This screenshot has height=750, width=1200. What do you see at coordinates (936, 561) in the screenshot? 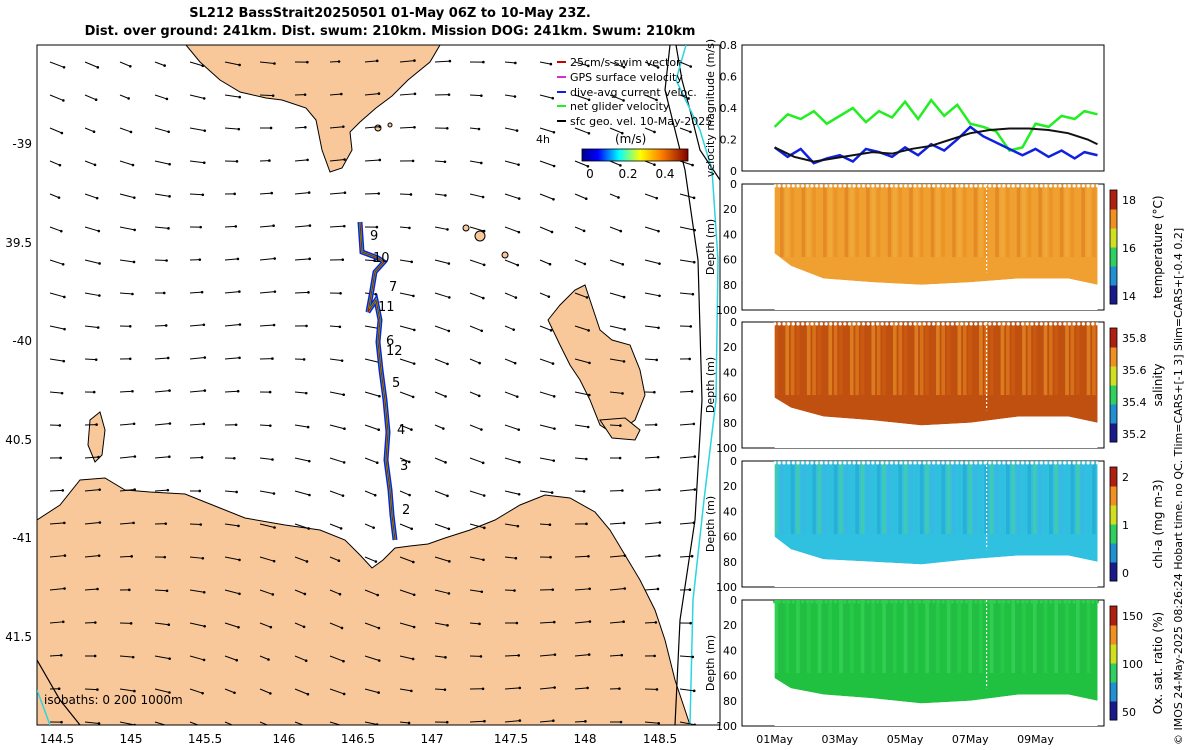
I see `heatmap-mask` at bounding box center [936, 561].